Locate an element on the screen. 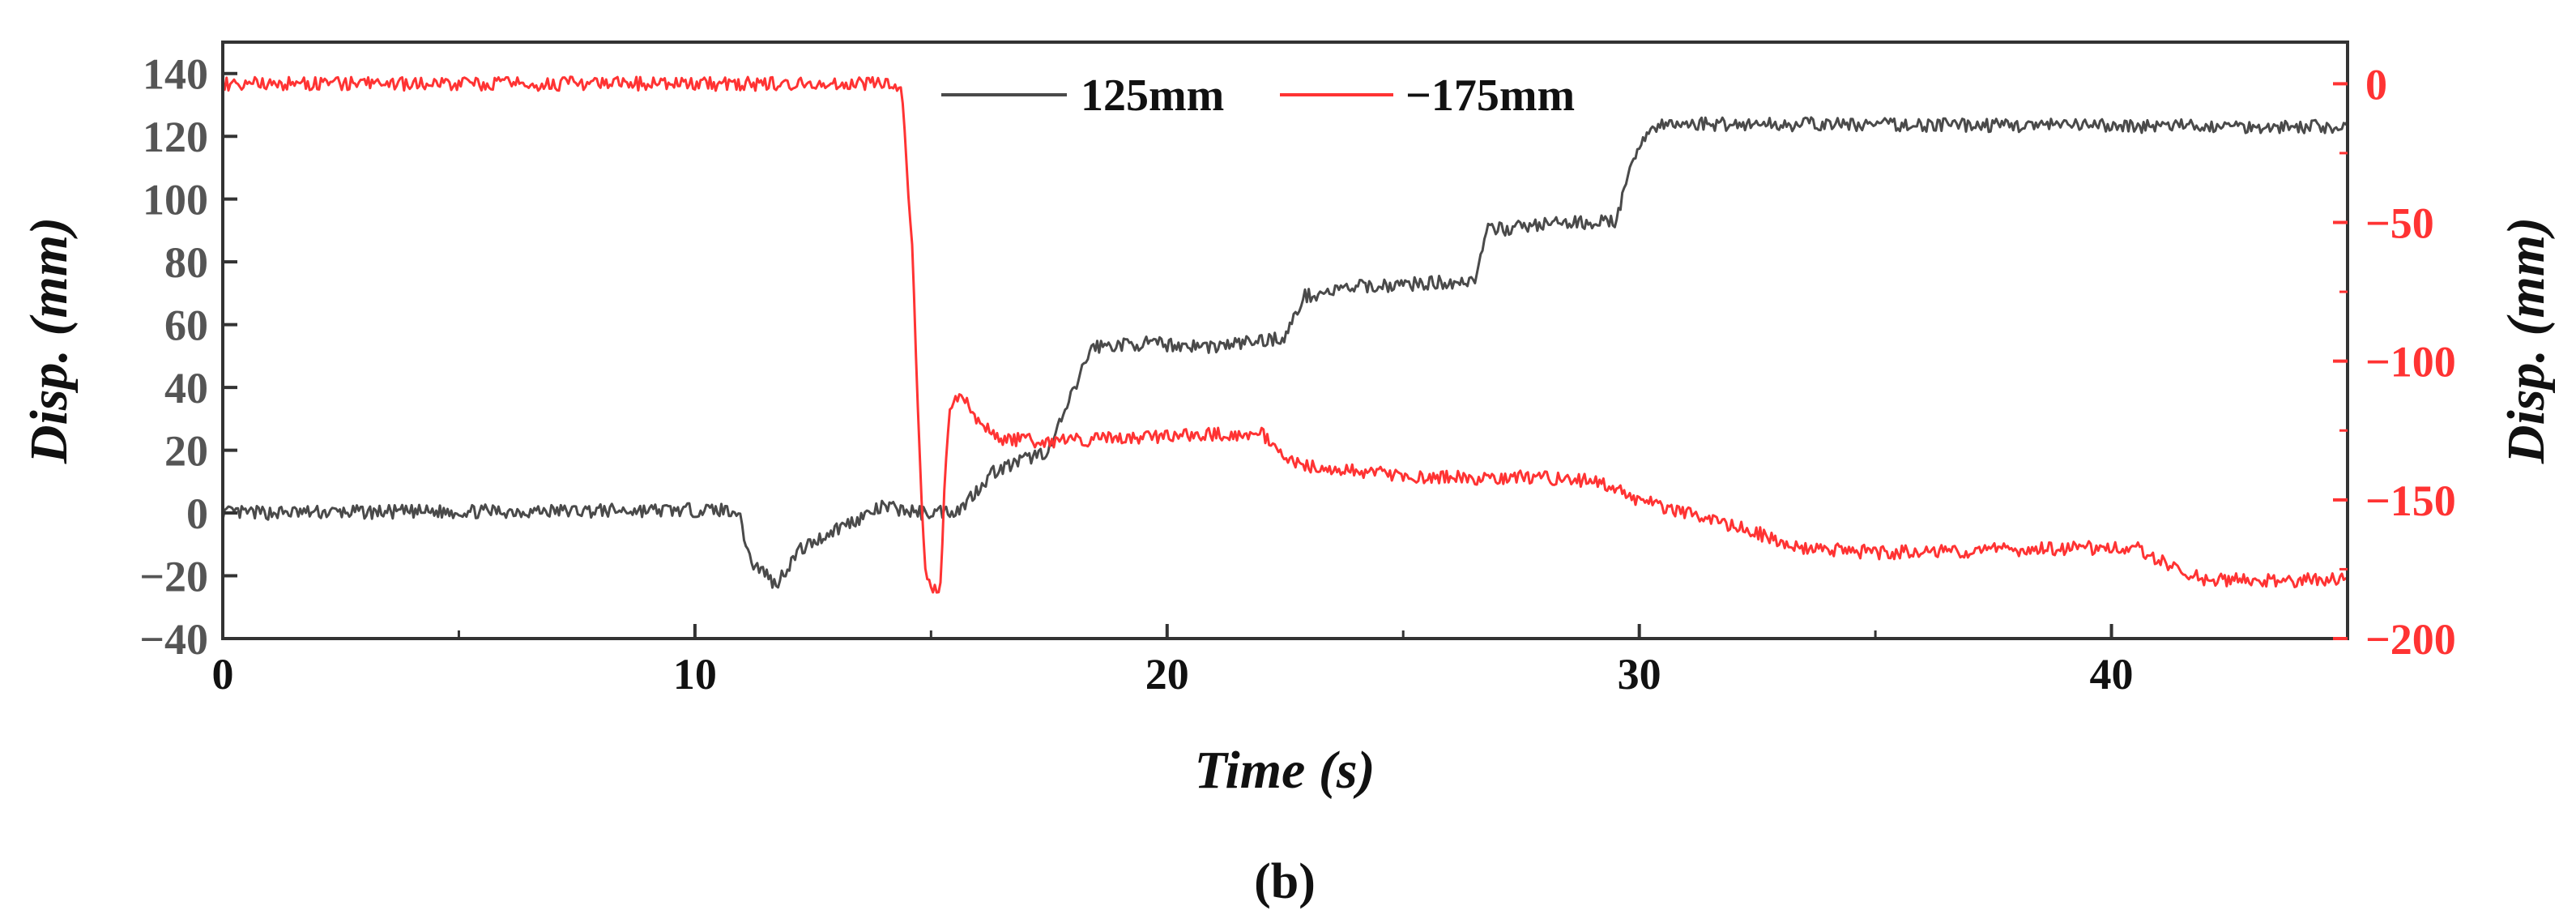 This screenshot has width=2576, height=923. left-tick-label: 60 is located at coordinates (186, 325).